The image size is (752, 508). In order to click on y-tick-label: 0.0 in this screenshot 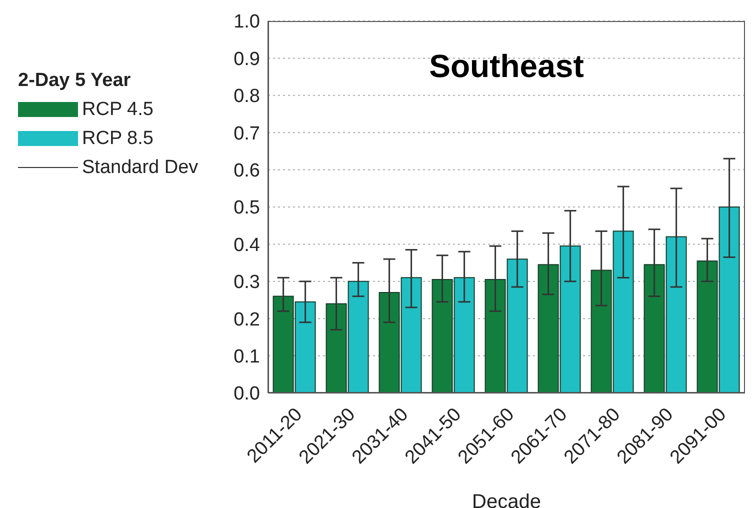, I will do `click(247, 394)`.